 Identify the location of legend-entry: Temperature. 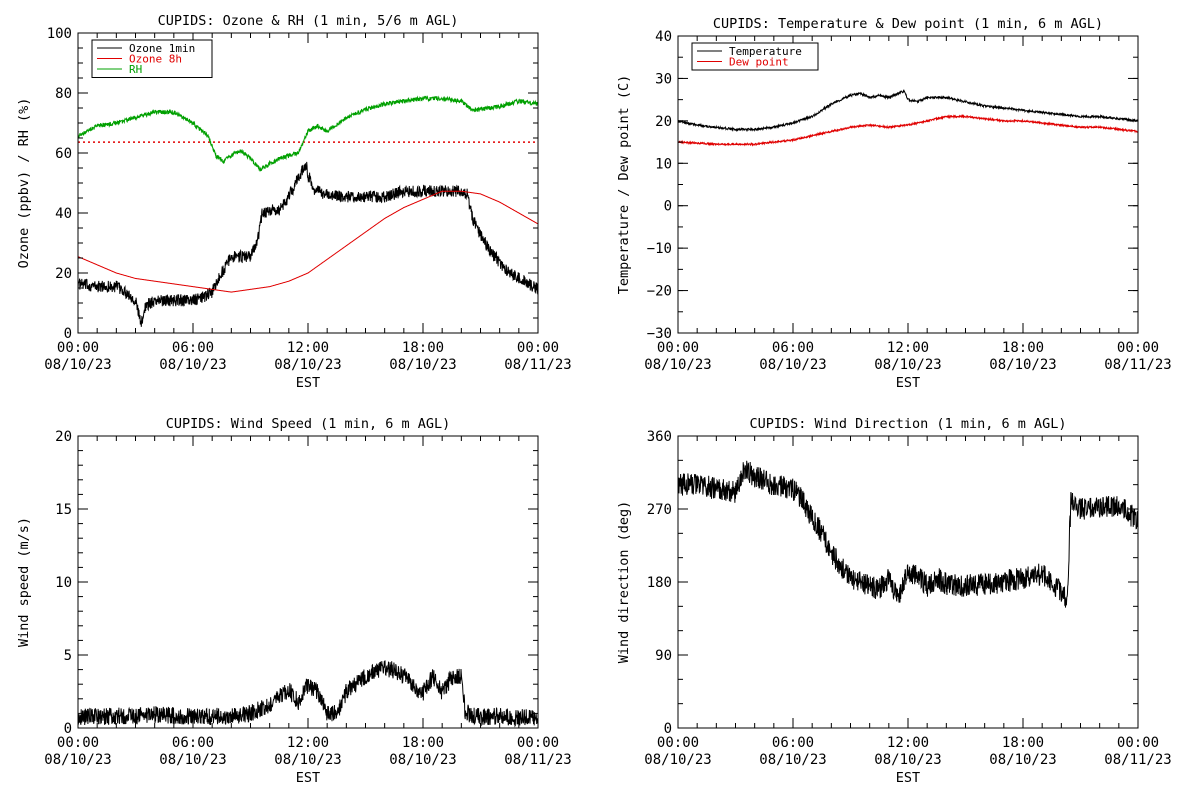
(765, 51).